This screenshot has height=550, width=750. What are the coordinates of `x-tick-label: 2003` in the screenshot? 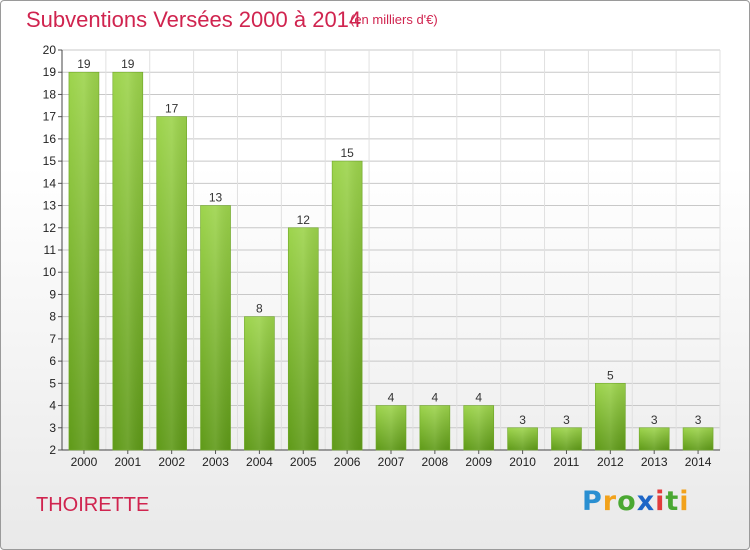 It's located at (215, 462).